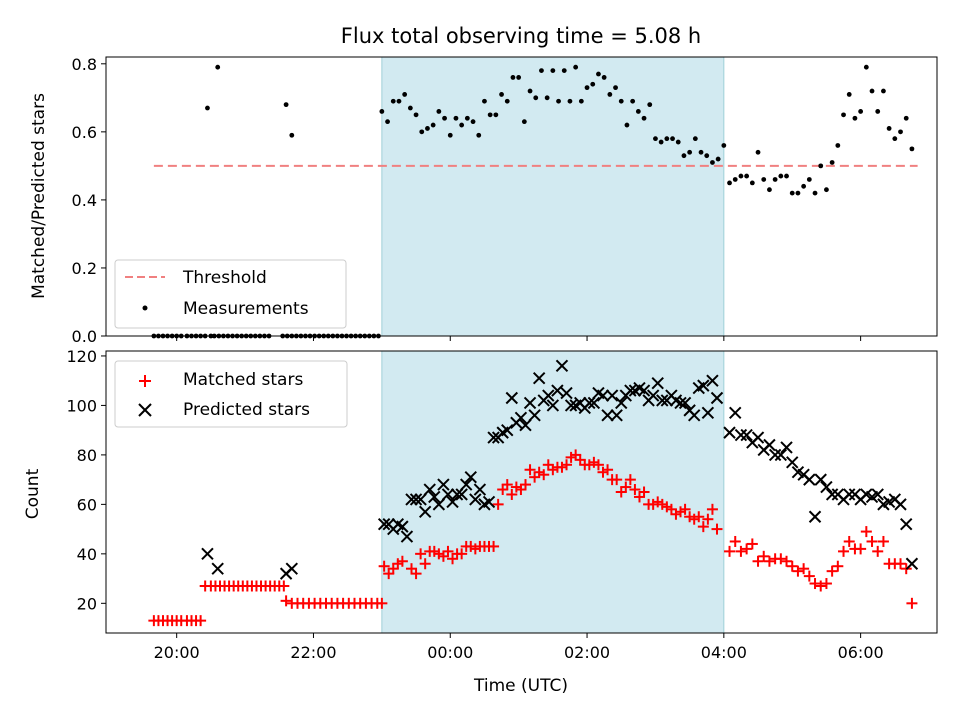 This screenshot has height=720, width=960. Describe the element at coordinates (553, 196) in the screenshot. I see `top-shaded-interval` at that location.